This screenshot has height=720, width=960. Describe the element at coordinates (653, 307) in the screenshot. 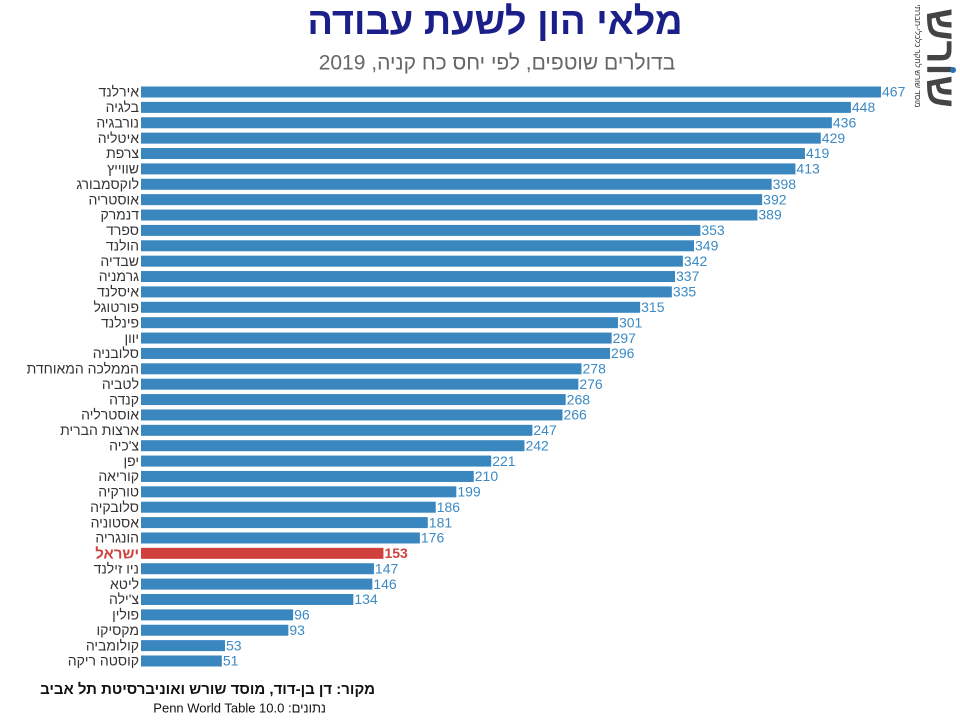

I see `value-label: 315` at that location.